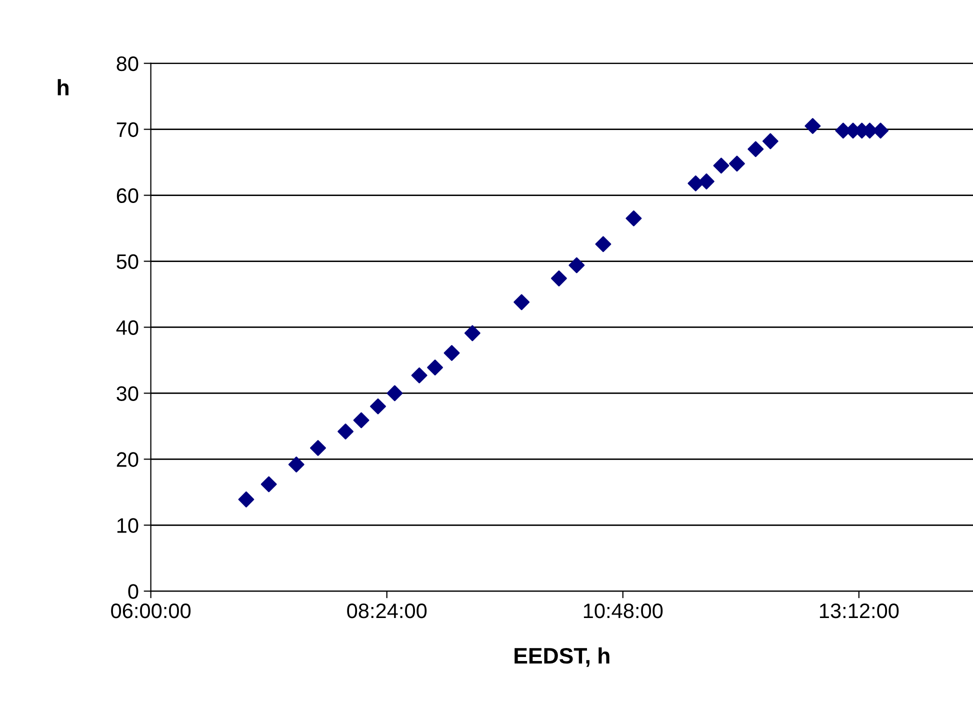 The image size is (973, 728). I want to click on x-tick-label: 10:48:00, so click(623, 610).